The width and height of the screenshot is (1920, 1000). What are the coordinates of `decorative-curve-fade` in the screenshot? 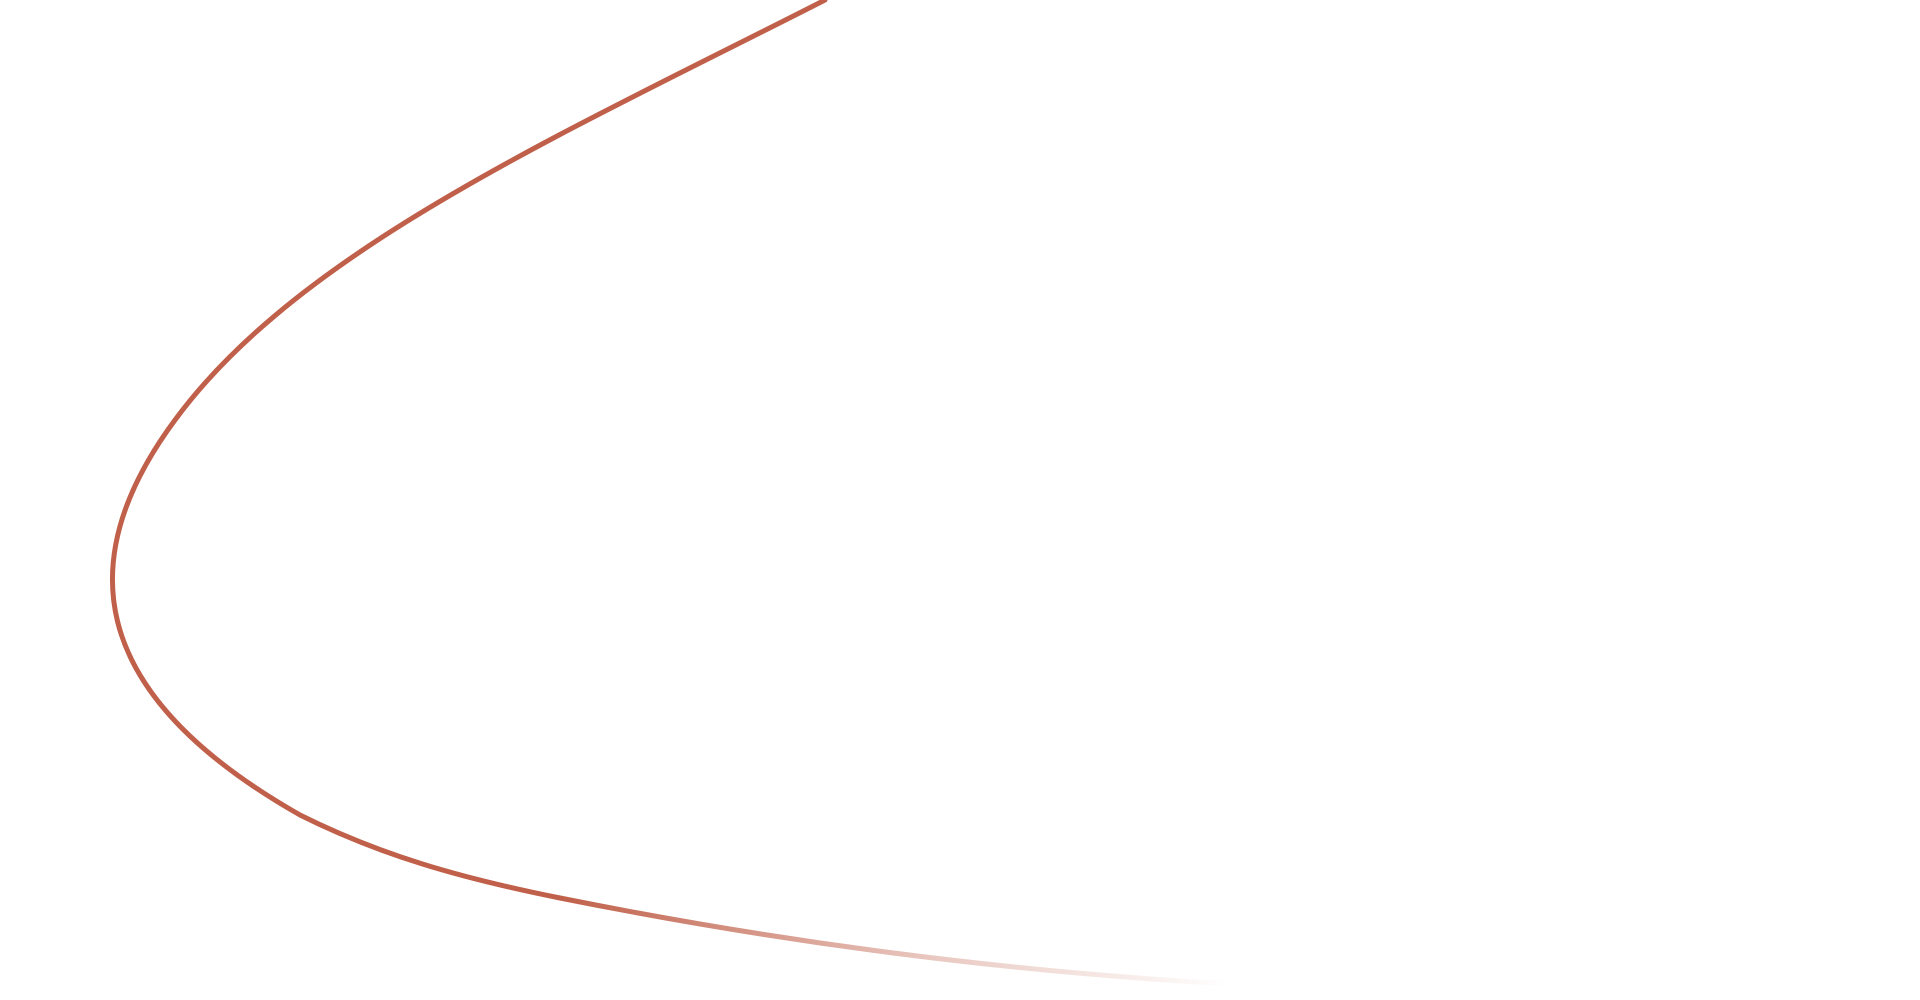 It's located at (895, 941).